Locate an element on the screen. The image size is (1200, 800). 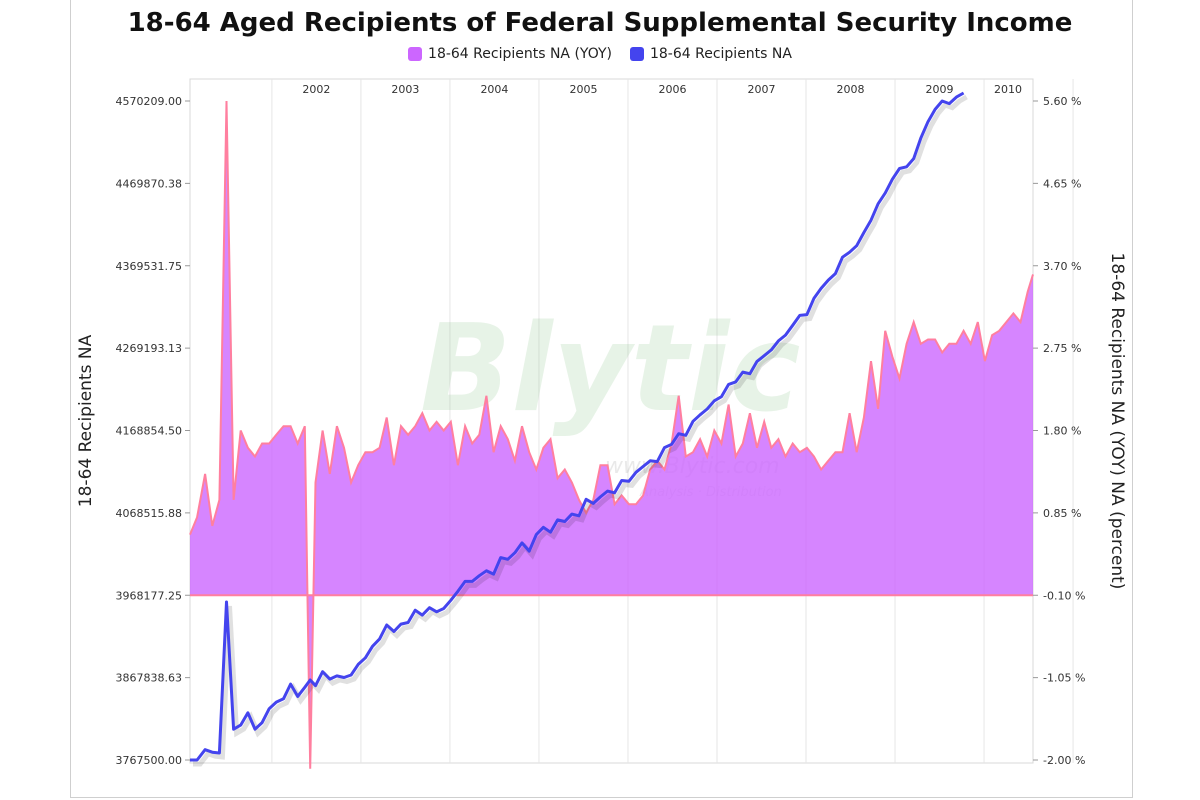
legend-item-yoy: 18-64 Recipients NA (YOY) is located at coordinates (510, 54).